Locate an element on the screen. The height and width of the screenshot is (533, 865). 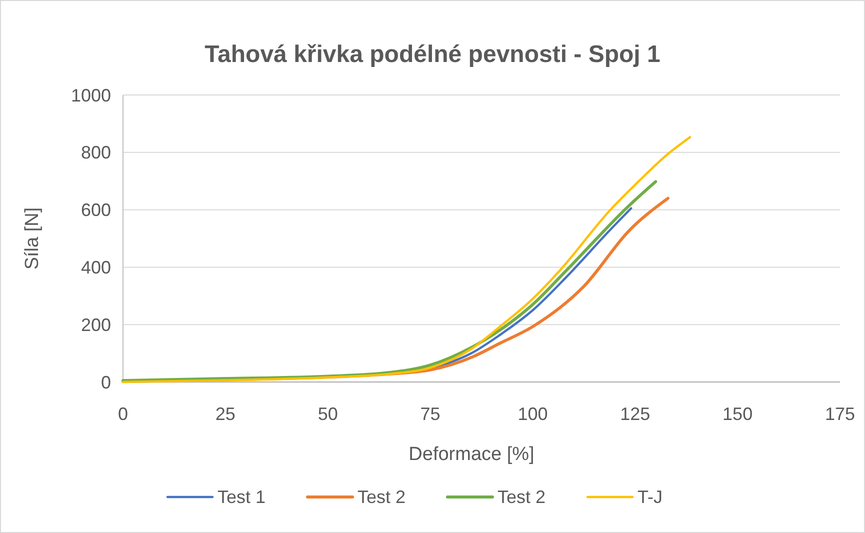
x-tick-label: 100 is located at coordinates (533, 414).